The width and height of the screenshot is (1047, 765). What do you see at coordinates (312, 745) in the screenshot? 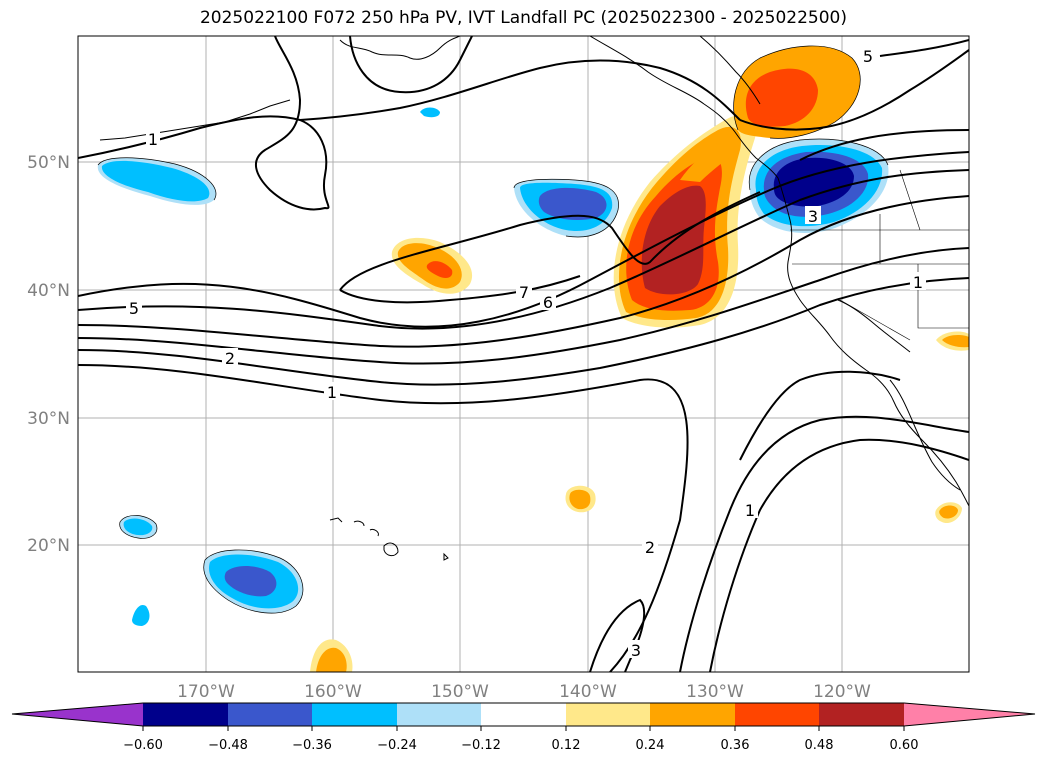
I see `colorbar-label: −0.36` at bounding box center [312, 745].